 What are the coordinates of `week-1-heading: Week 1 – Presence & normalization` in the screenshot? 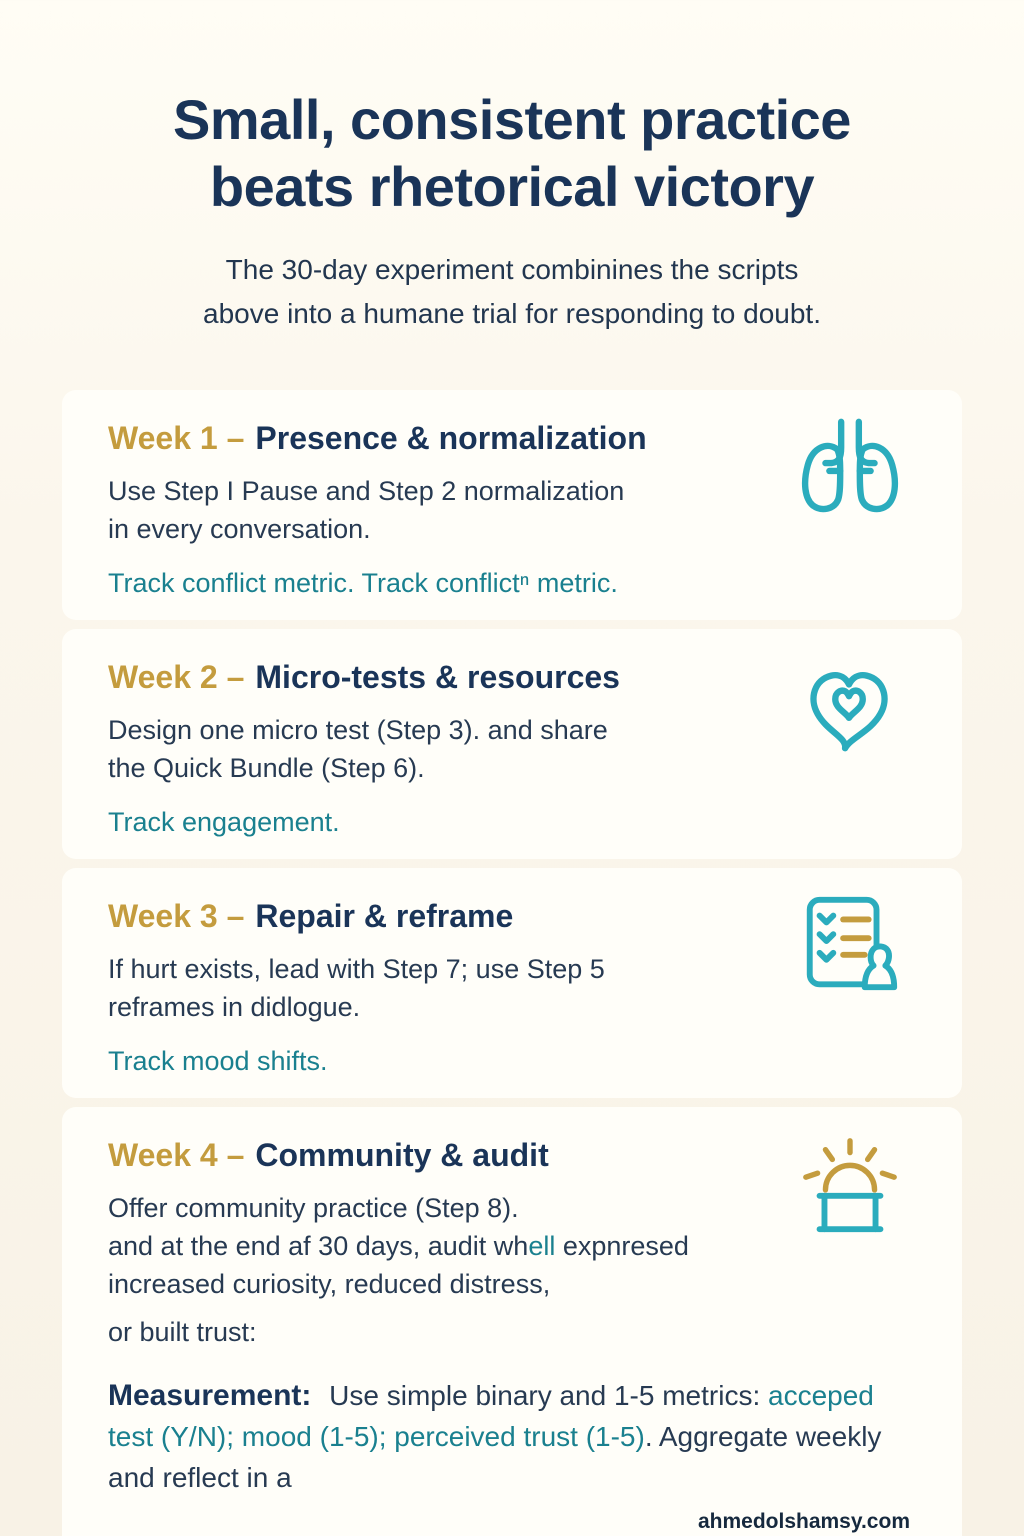 It's located at (512, 438).